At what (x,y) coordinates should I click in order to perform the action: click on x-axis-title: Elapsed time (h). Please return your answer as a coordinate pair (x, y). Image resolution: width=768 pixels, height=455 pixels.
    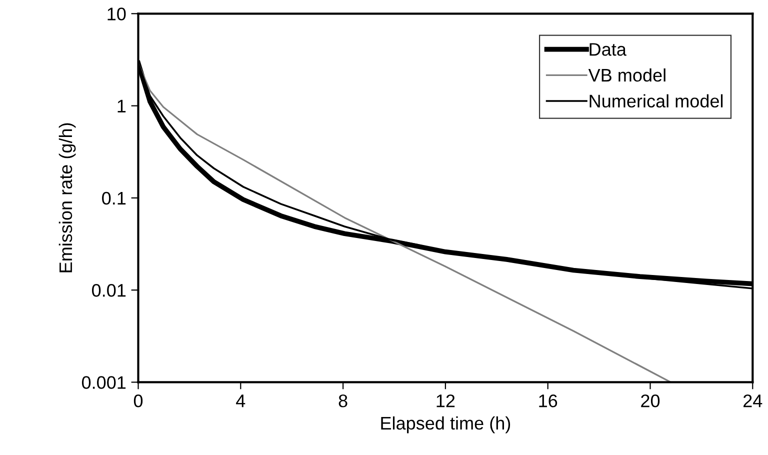
    Looking at the image, I should click on (445, 425).